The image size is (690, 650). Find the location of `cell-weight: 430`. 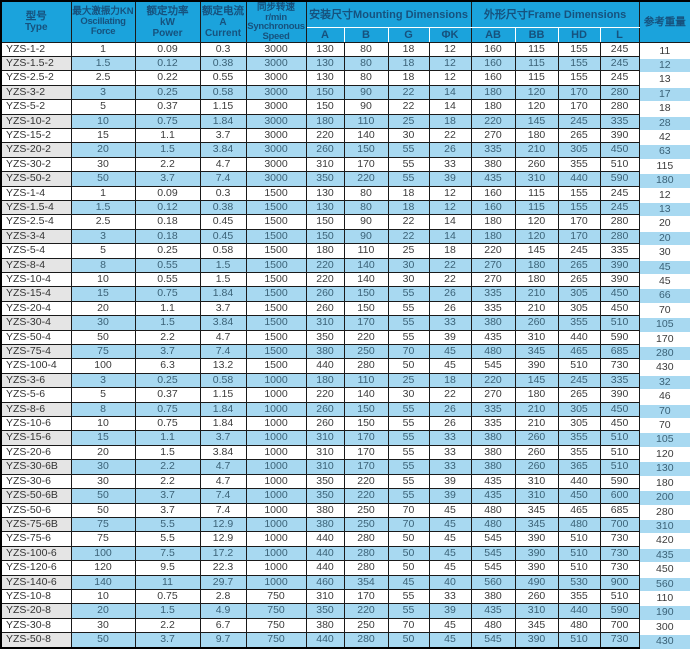

cell-weight: 430 is located at coordinates (664, 368).